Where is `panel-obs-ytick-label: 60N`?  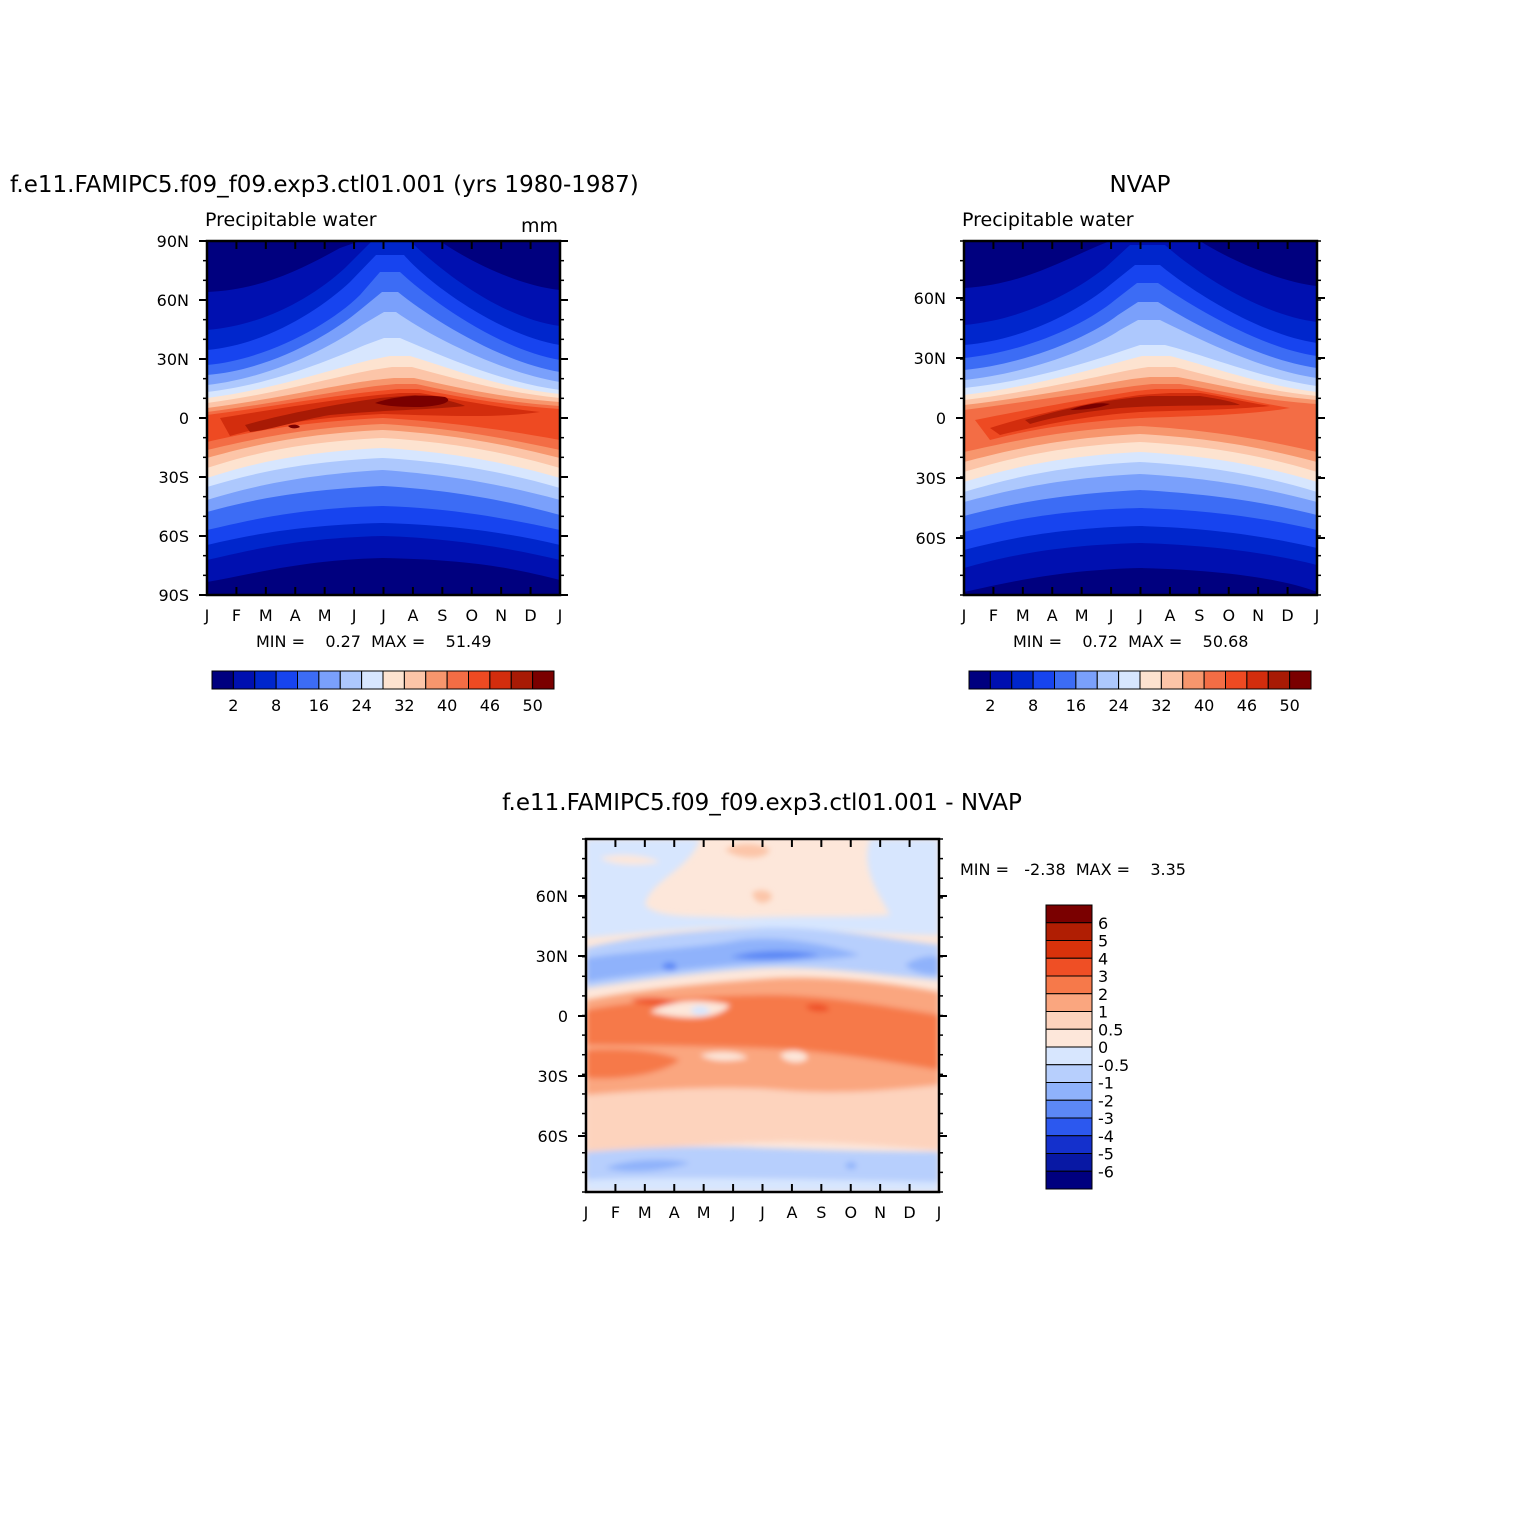
panel-obs-ytick-label: 60N is located at coordinates (930, 298).